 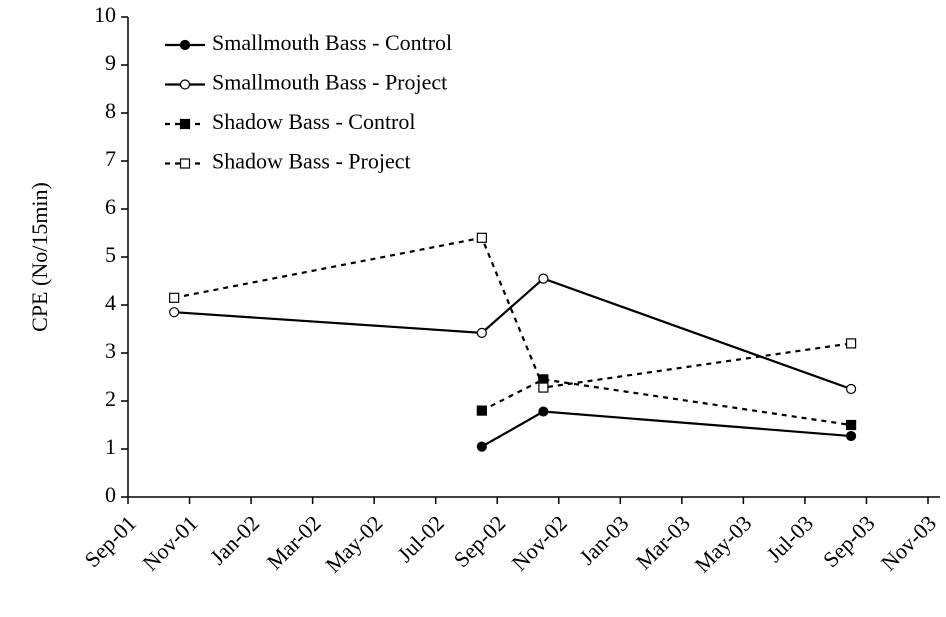 I want to click on x-tick-label: May-03, so click(x=723, y=543).